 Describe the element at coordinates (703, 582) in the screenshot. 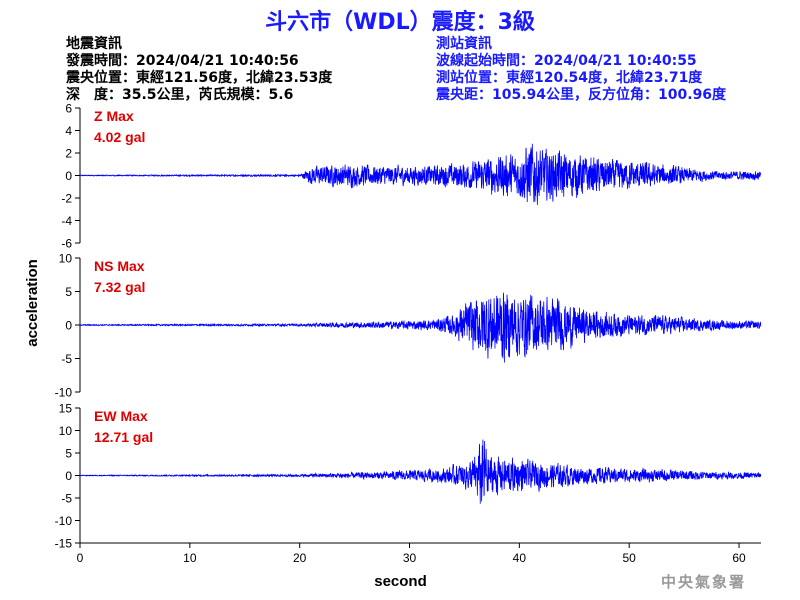

I see `agency-watermark: 中央氣象署` at that location.